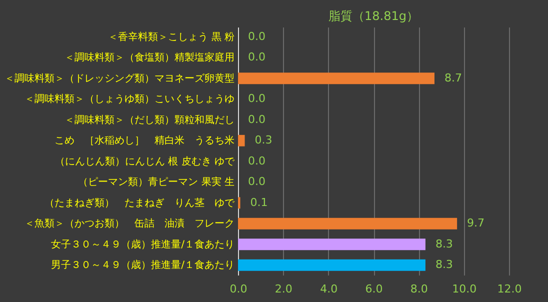 This screenshot has width=548, height=302. What do you see at coordinates (476, 223) in the screenshot?
I see `data-label: 9.7` at bounding box center [476, 223].